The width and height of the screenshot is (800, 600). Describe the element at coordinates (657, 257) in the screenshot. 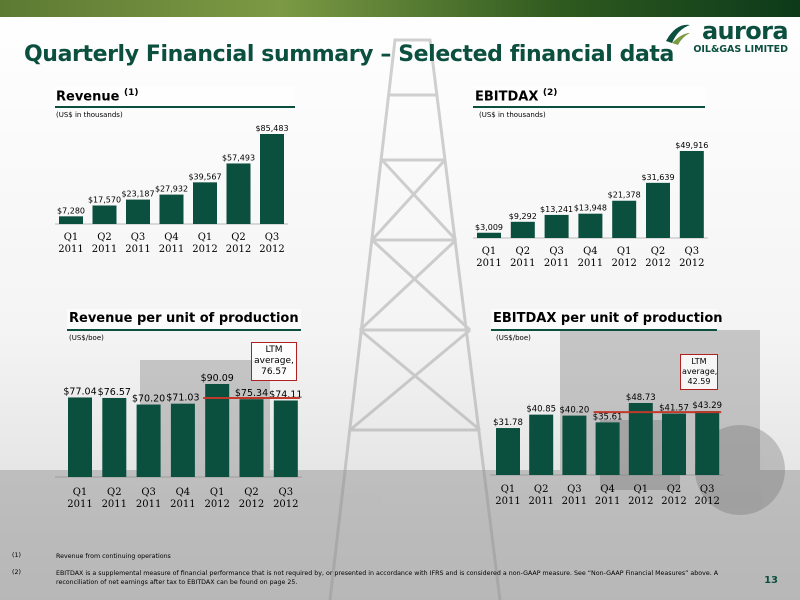

I see `ebitdax-category-label-6: Q2 2012` at that location.